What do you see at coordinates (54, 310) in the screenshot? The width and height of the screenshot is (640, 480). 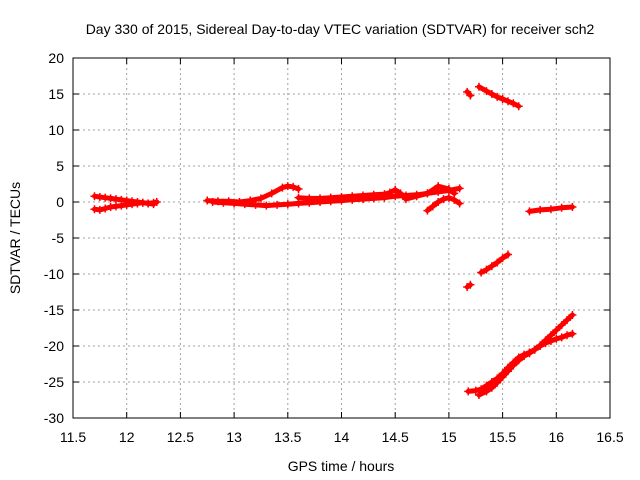 I see `y-tick-label: -15` at bounding box center [54, 310].